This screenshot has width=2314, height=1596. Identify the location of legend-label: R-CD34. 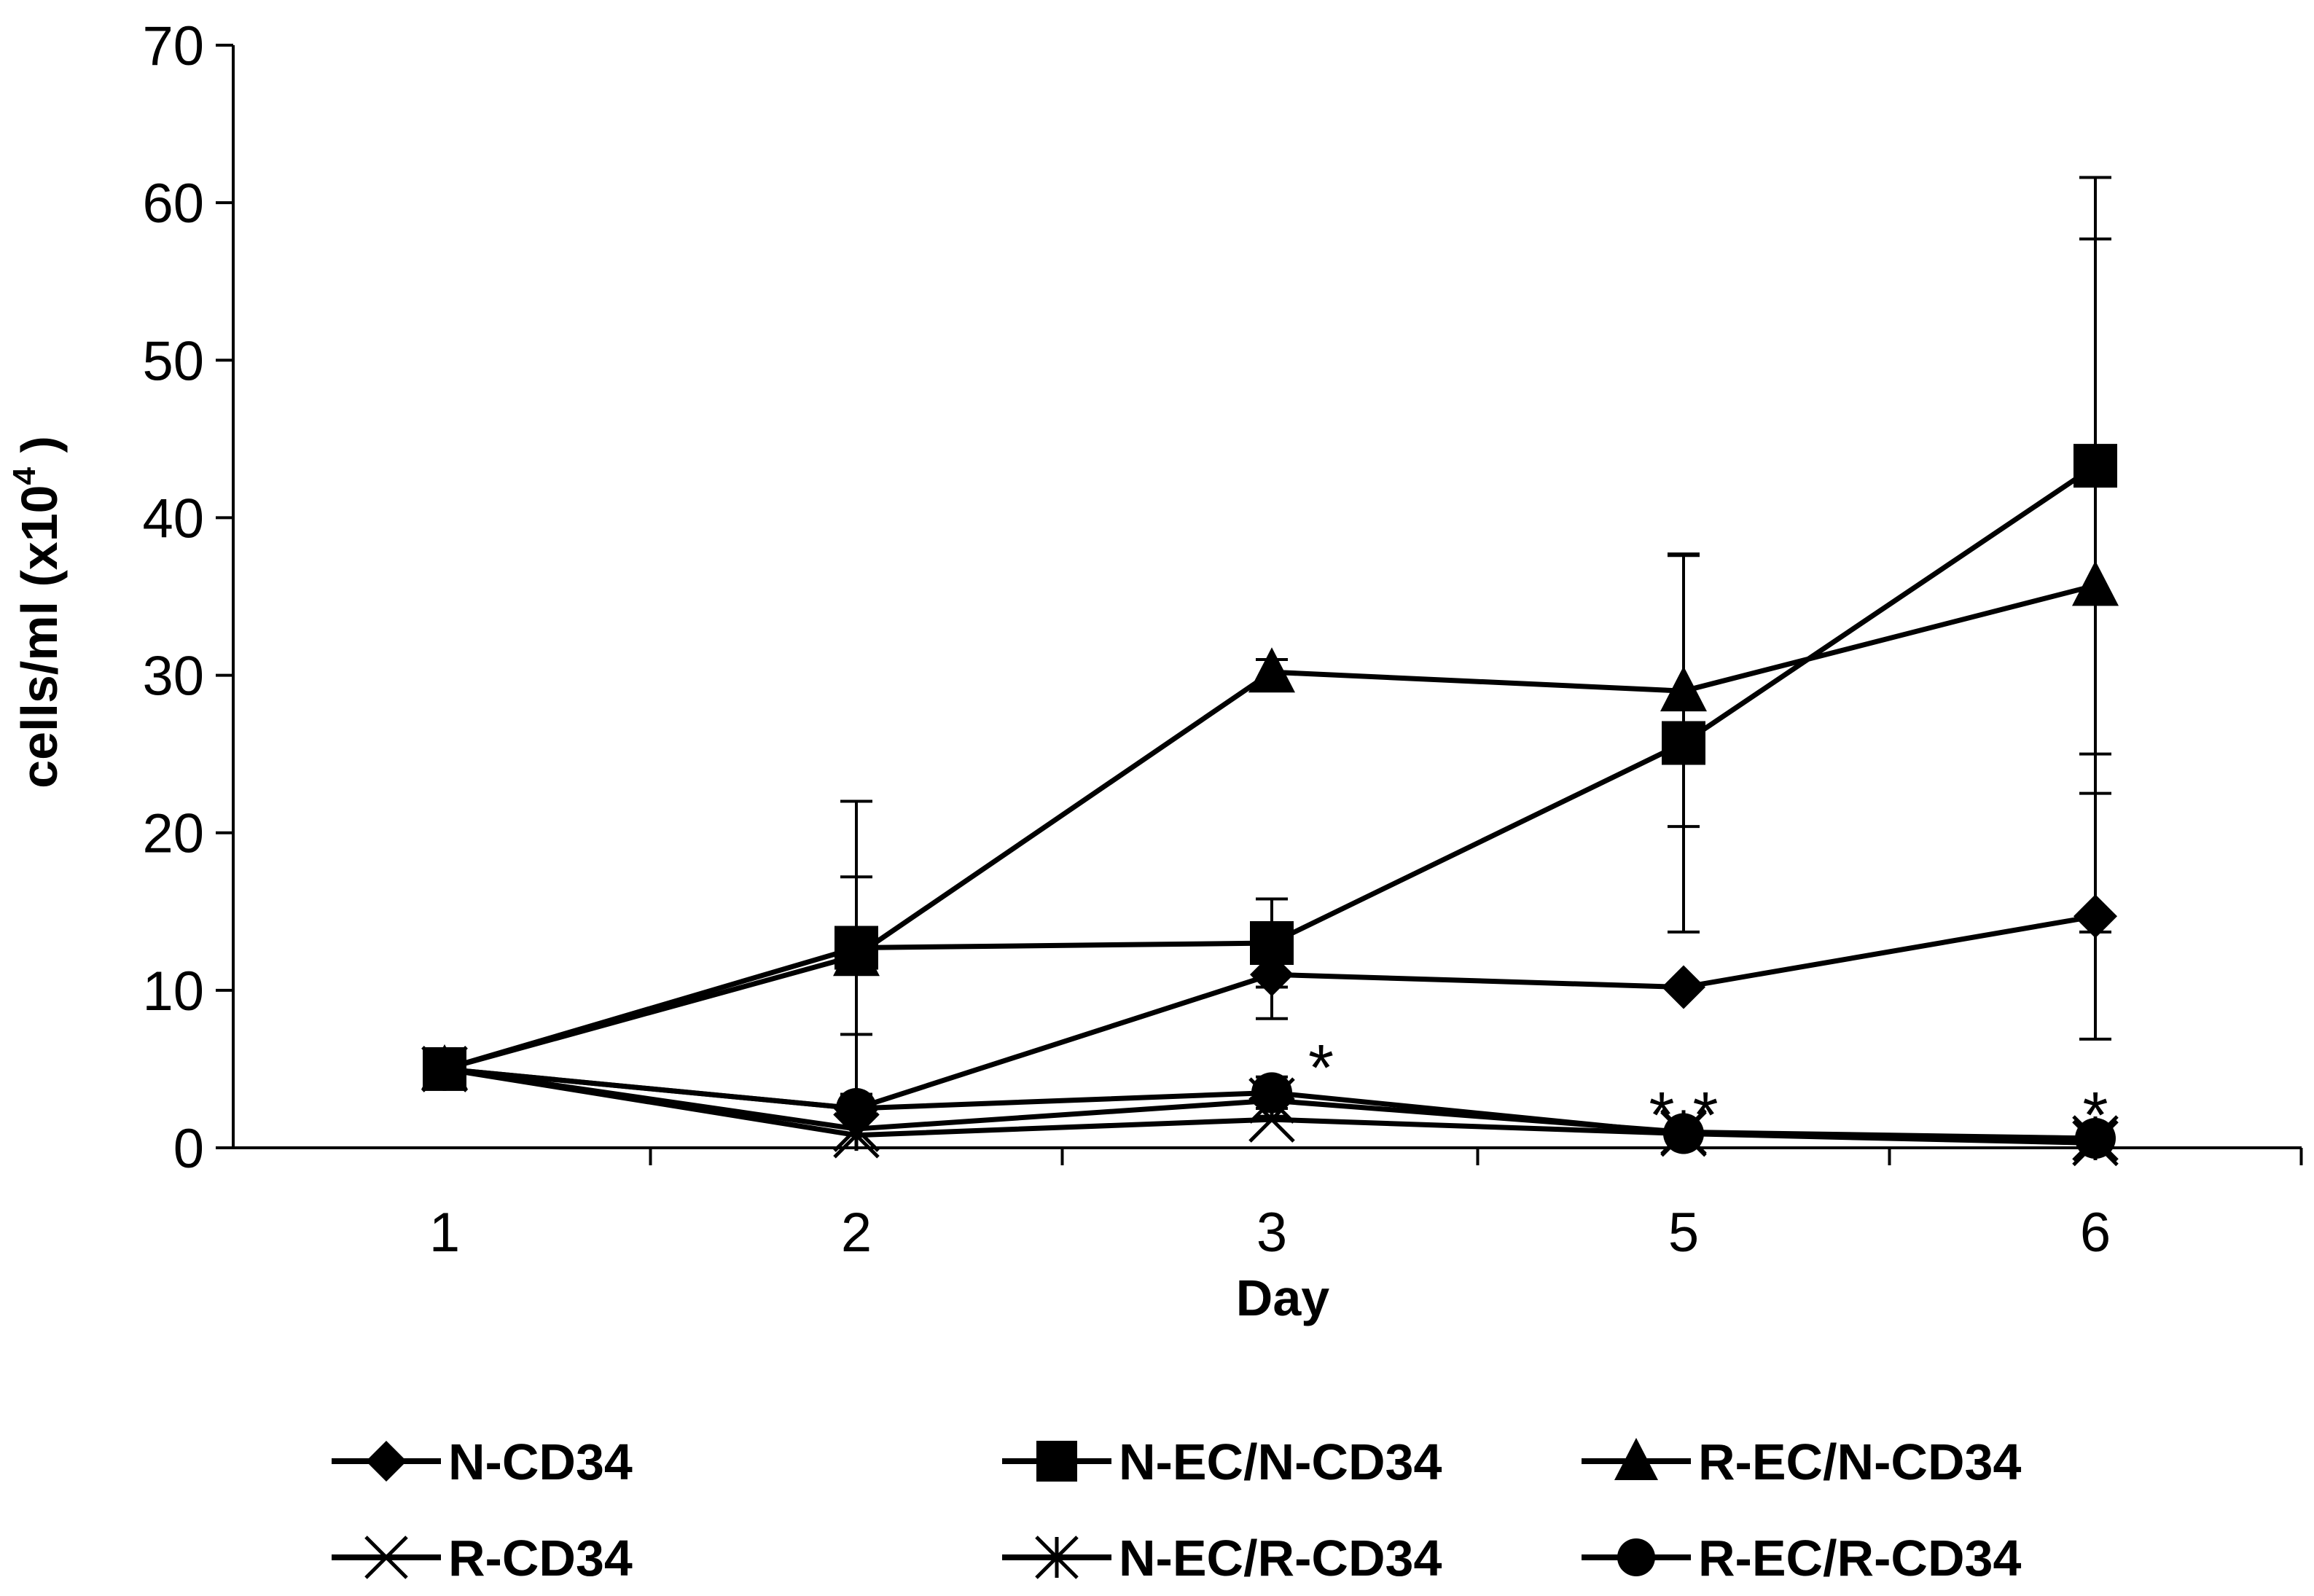
(540, 1558).